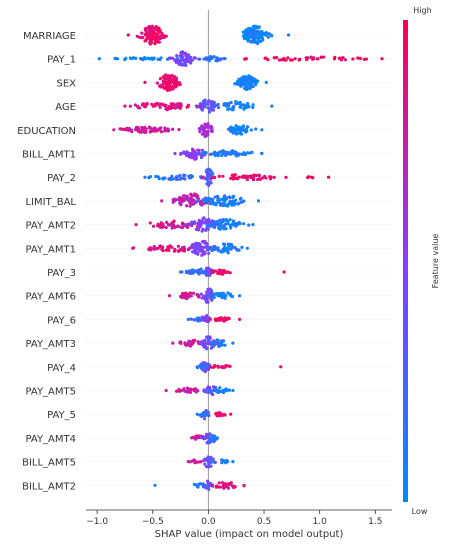 The height and width of the screenshot is (544, 449). Describe the element at coordinates (49, 36) in the screenshot. I see `feature-label: MARRIAGE` at that location.